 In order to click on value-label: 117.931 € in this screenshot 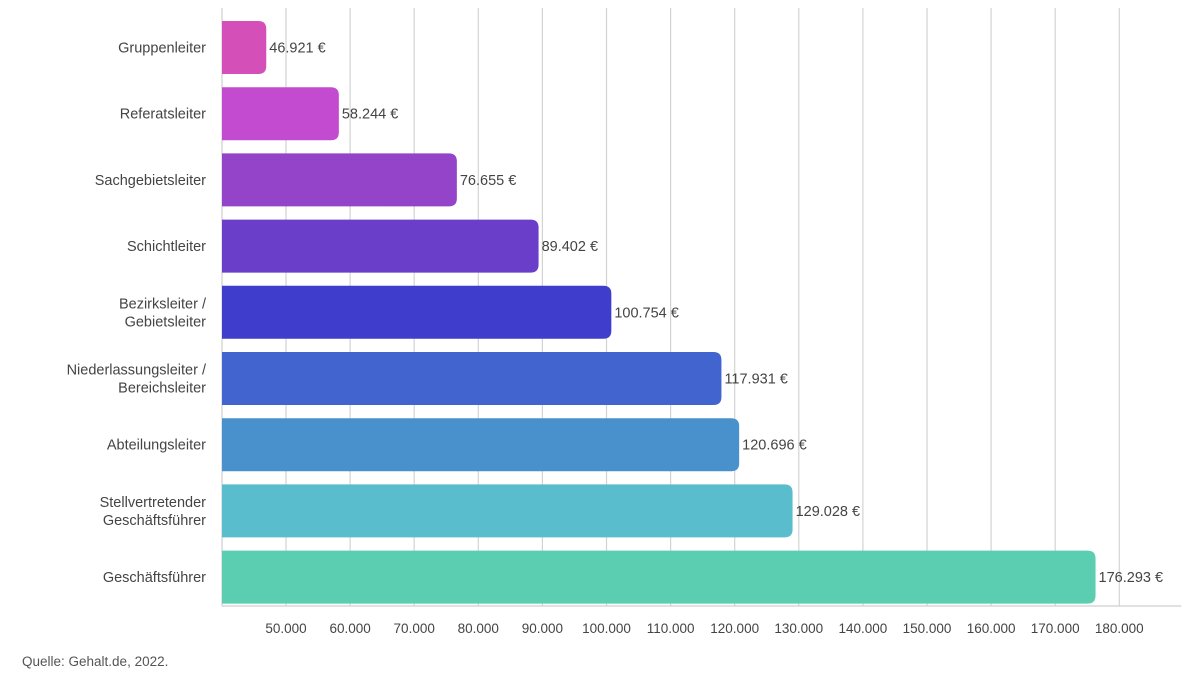, I will do `click(755, 380)`.